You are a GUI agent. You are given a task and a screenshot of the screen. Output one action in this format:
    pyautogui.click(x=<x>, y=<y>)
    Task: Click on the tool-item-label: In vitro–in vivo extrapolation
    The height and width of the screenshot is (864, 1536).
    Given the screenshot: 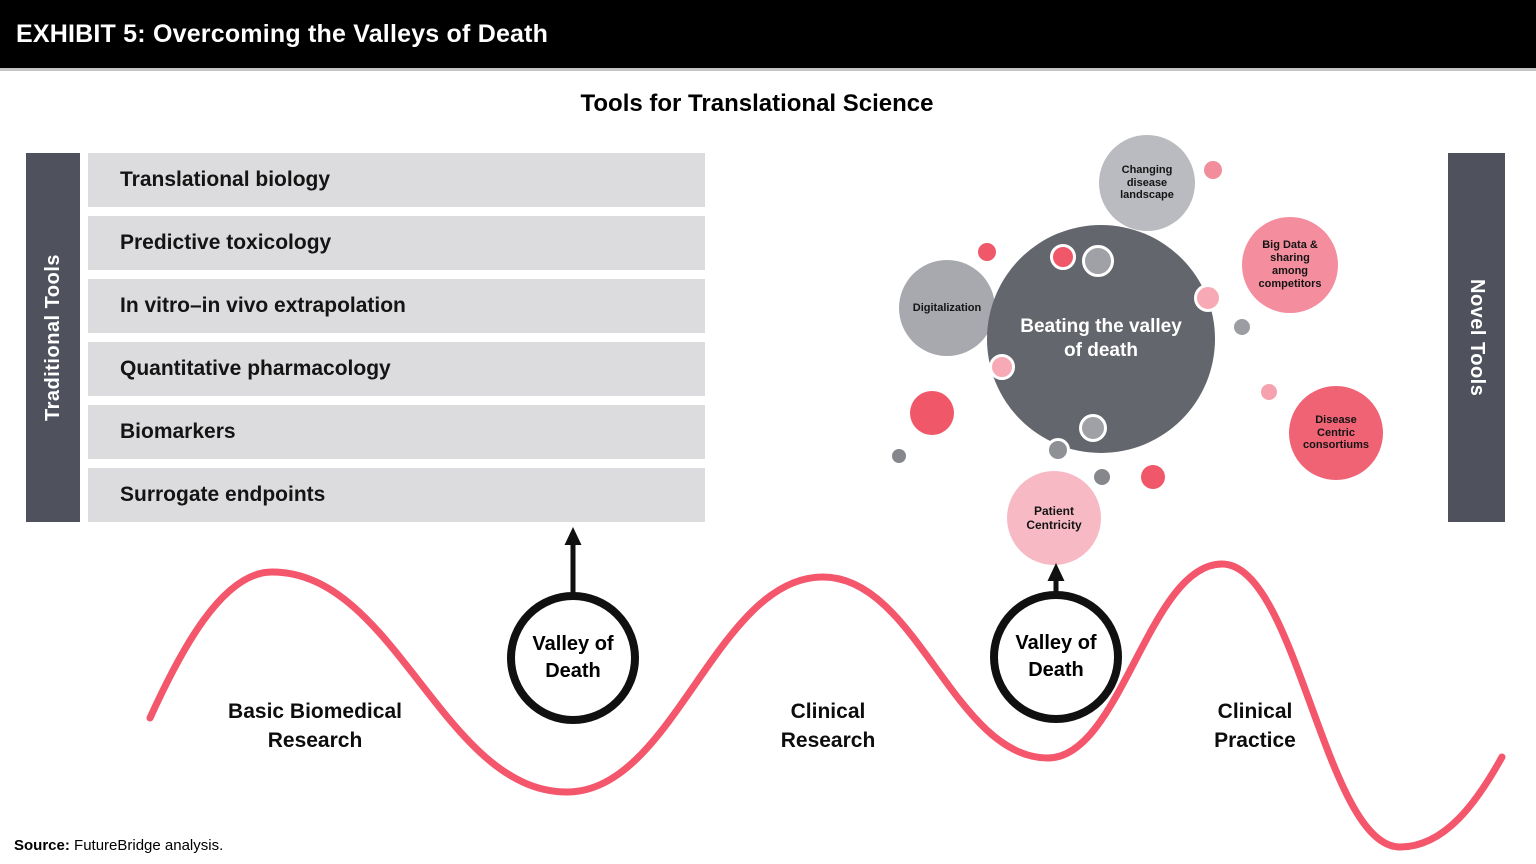 What is the action you would take?
    pyautogui.click(x=263, y=305)
    